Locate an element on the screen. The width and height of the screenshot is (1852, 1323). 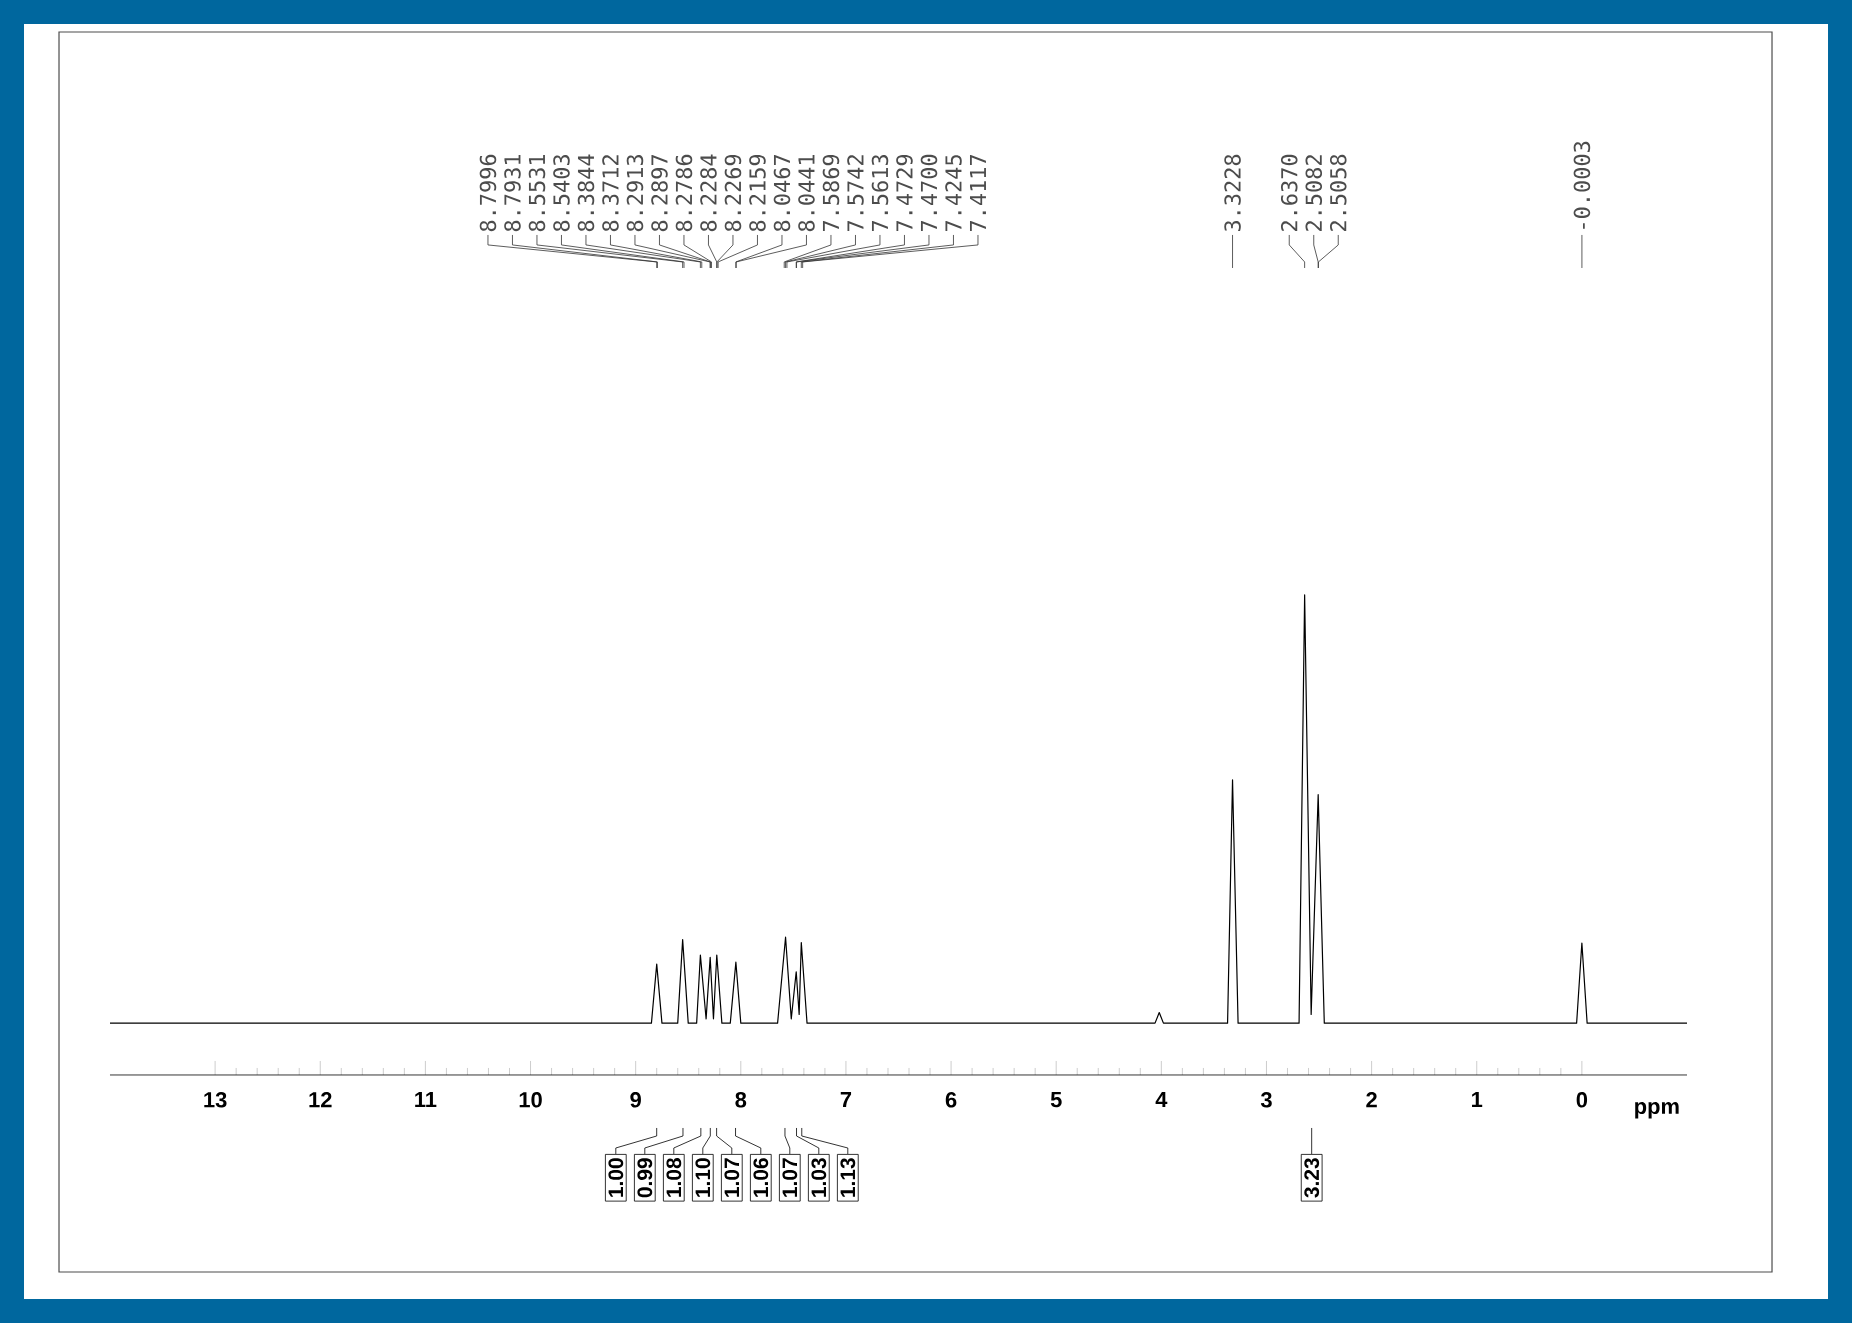
x-tick-label: 7 is located at coordinates (846, 1100).